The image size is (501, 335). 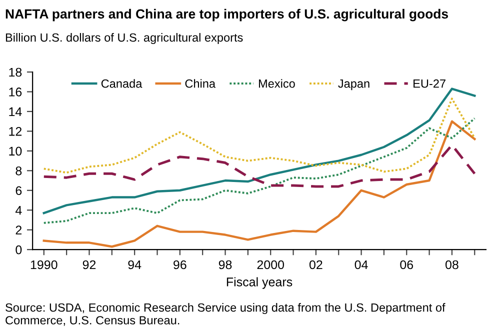 I want to click on chart-title: NAFTA partners and China are top importers of U.S. agricultural goods, so click(x=227, y=15).